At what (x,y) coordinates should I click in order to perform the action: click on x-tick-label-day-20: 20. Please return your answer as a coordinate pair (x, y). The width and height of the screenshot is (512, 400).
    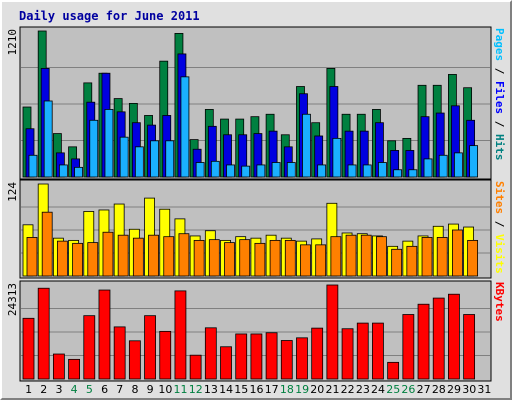
    Looking at the image, I should click on (317, 389).